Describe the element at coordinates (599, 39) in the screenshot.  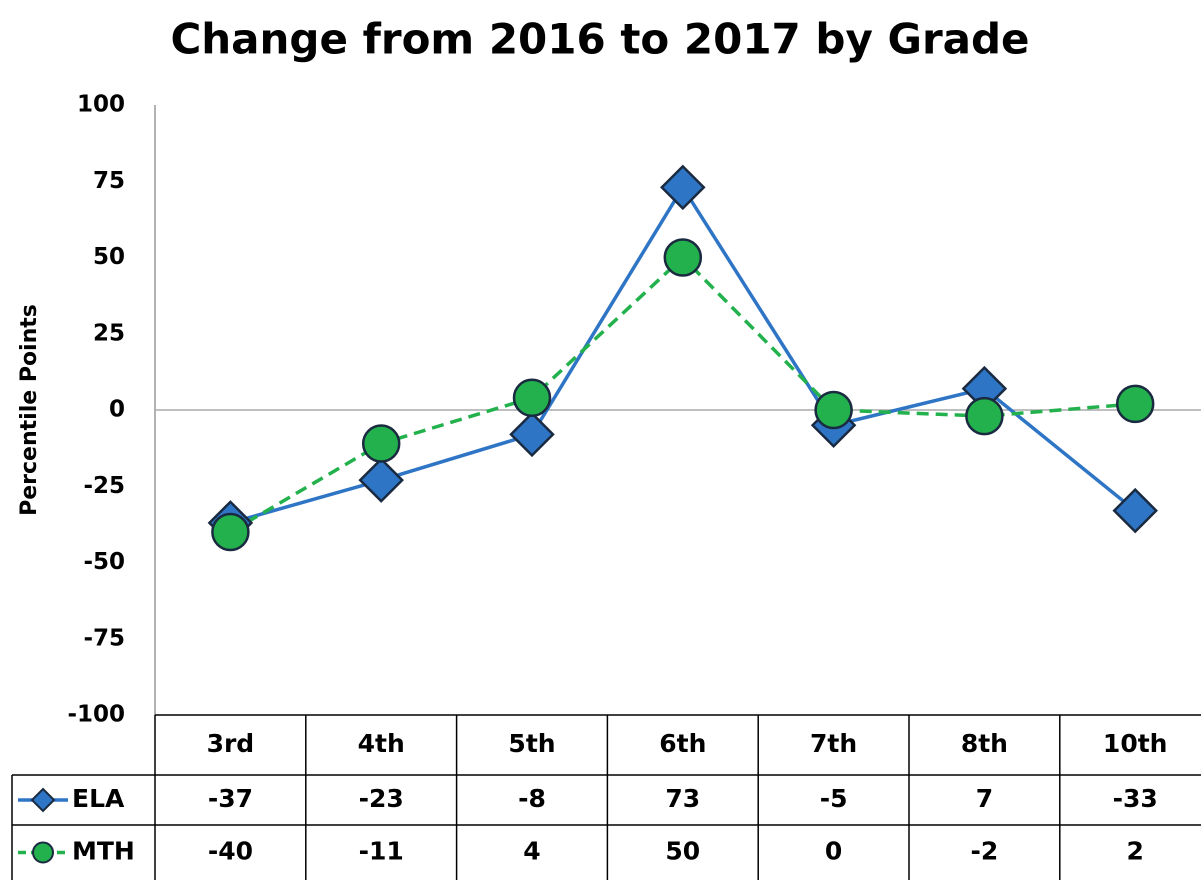
I see `chart-title: Change from 2016 to 2017 by Grade` at that location.